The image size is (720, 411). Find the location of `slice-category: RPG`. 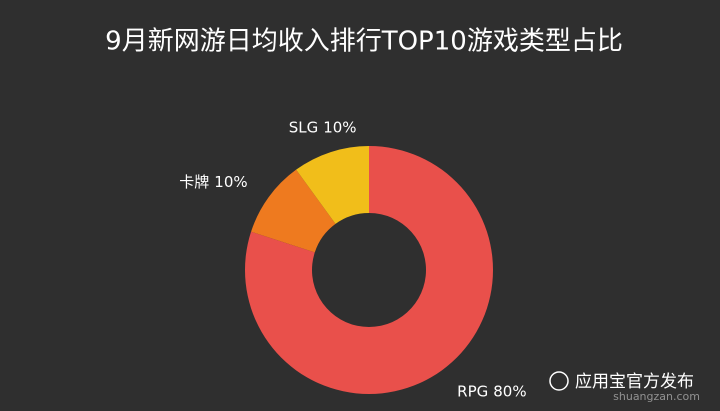

slice-category: RPG is located at coordinates (472, 391).